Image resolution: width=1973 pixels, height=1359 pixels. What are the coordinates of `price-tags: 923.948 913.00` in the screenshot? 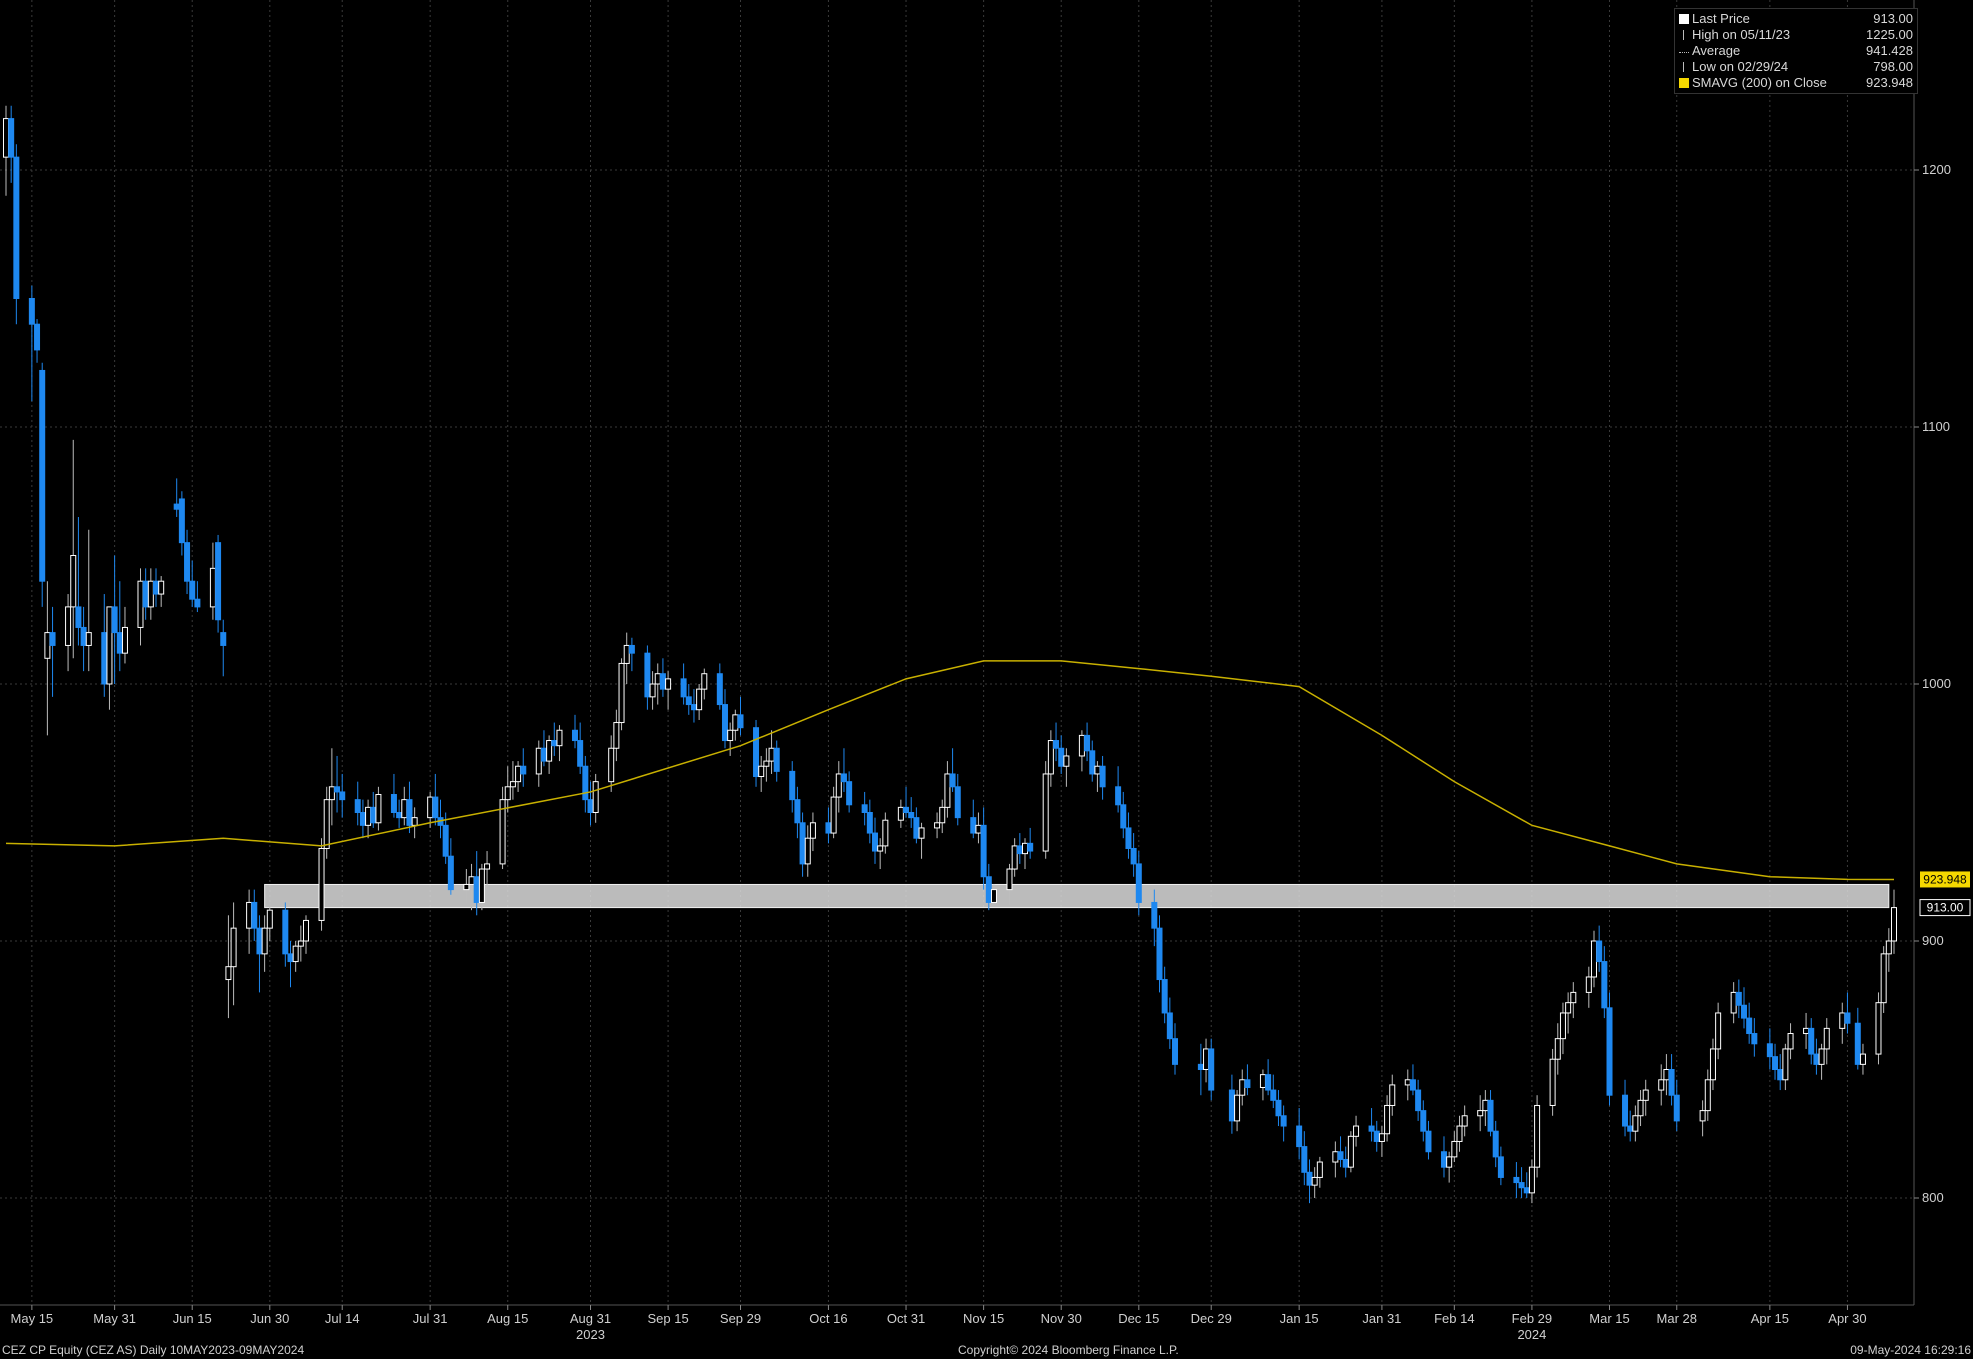 It's located at (1945, 894).